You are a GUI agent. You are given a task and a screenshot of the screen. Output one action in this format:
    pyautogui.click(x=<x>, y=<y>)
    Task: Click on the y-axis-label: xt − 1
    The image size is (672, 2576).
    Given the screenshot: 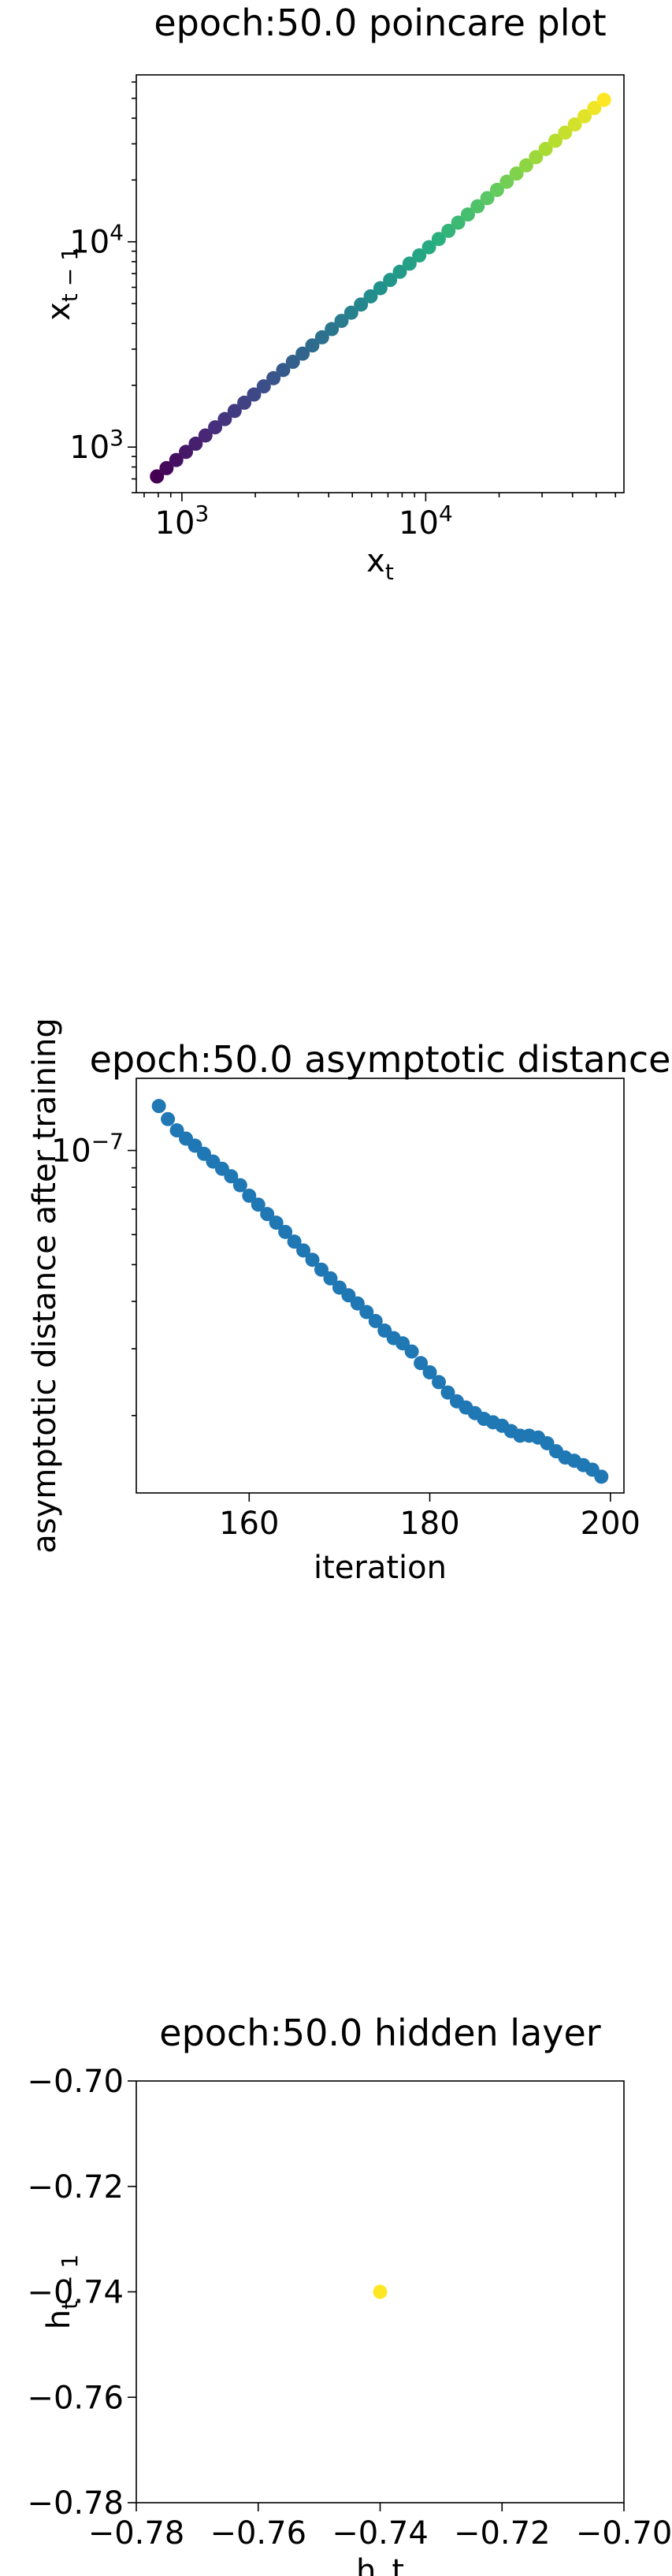 What is the action you would take?
    pyautogui.click(x=62, y=284)
    